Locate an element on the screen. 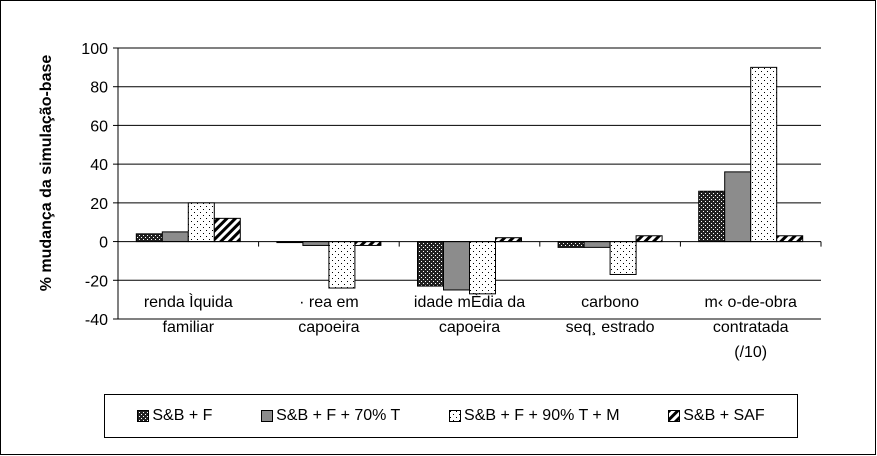 The image size is (877, 456). legend-item: S&B + SAF is located at coordinates (716, 416).